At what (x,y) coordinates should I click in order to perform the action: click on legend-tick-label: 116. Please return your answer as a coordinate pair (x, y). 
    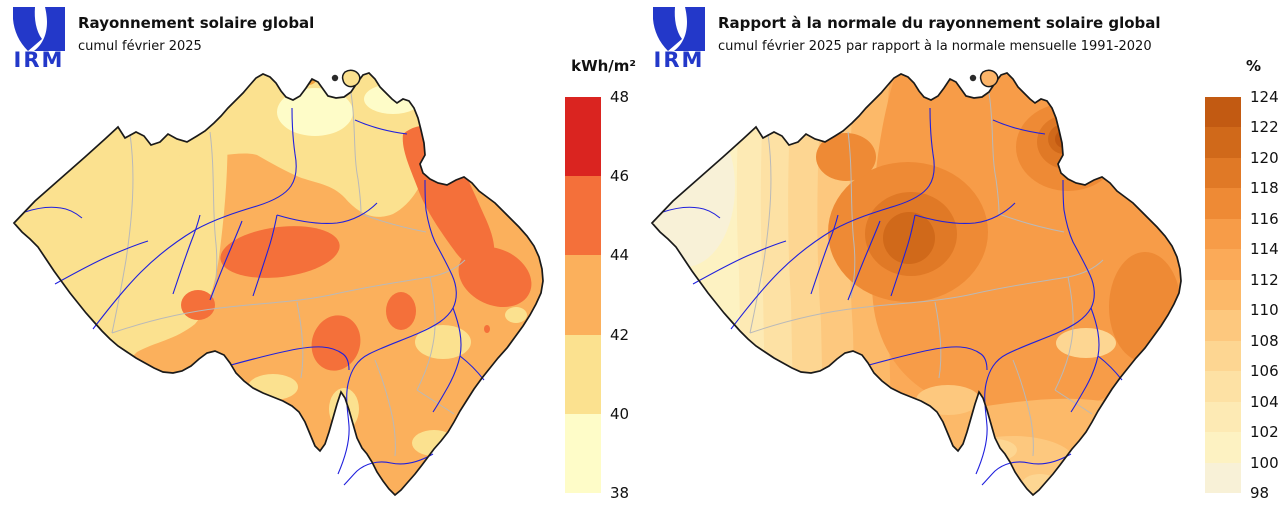
    Looking at the image, I should click on (1264, 218).